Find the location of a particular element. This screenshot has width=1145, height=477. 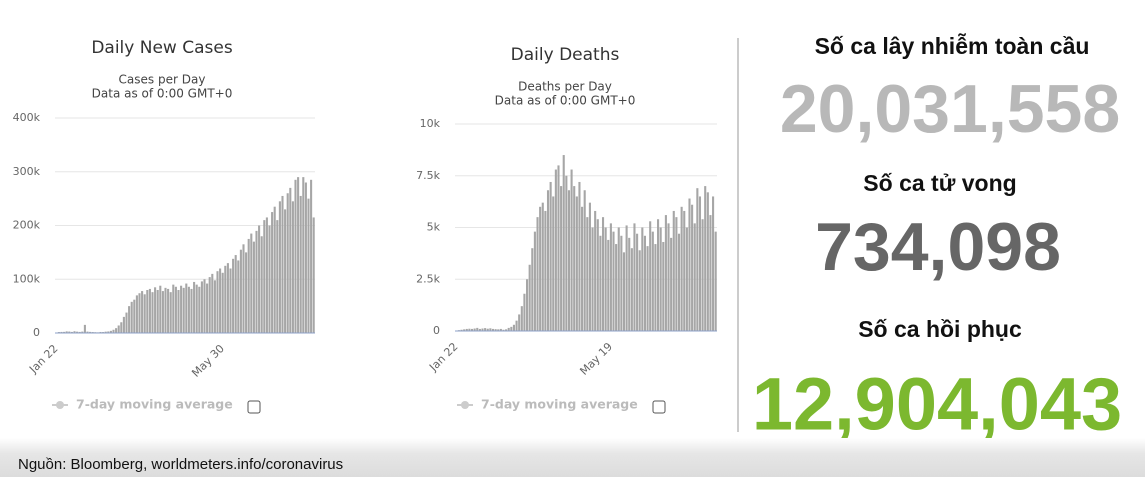

y-tick-label: 2.5k is located at coordinates (428, 278).